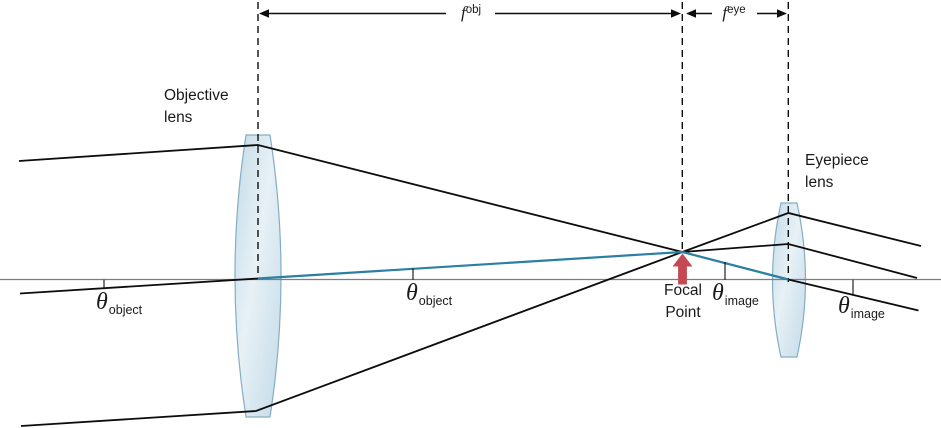 Image resolution: width=941 pixels, height=428 pixels. Describe the element at coordinates (782, 13) in the screenshot. I see `f-eye-arrow-right-arrowhead-icon` at that location.